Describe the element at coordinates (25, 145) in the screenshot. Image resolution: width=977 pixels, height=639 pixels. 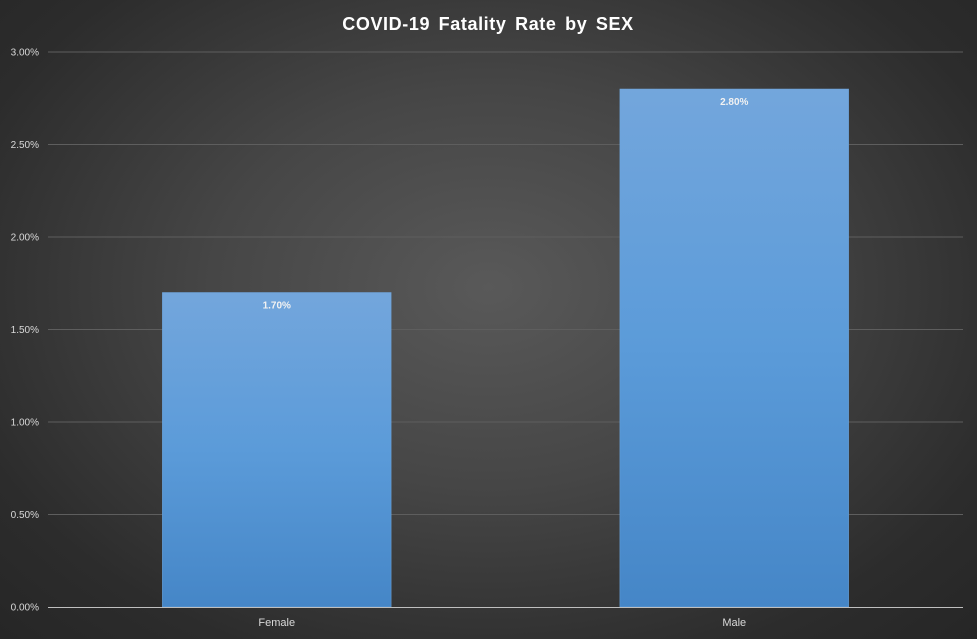
I see `y-tick-label: 2.50%` at that location.